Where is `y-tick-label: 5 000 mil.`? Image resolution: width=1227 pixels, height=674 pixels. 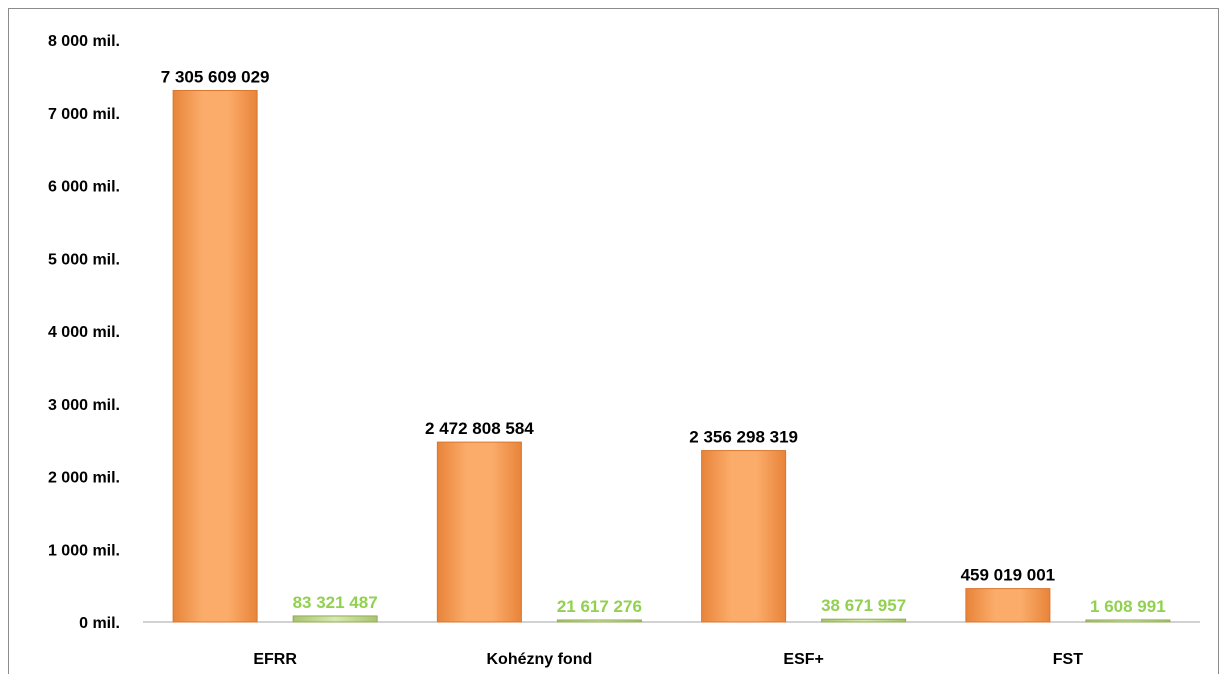
y-tick-label: 5 000 mil. is located at coordinates (84, 259).